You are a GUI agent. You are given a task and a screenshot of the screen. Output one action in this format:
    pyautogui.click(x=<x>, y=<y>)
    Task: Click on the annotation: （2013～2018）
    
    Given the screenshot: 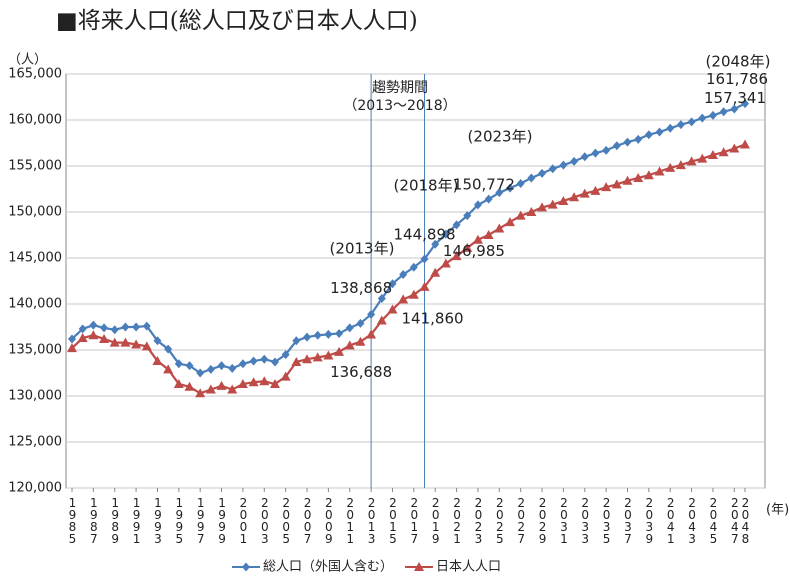 What is the action you would take?
    pyautogui.click(x=399, y=106)
    